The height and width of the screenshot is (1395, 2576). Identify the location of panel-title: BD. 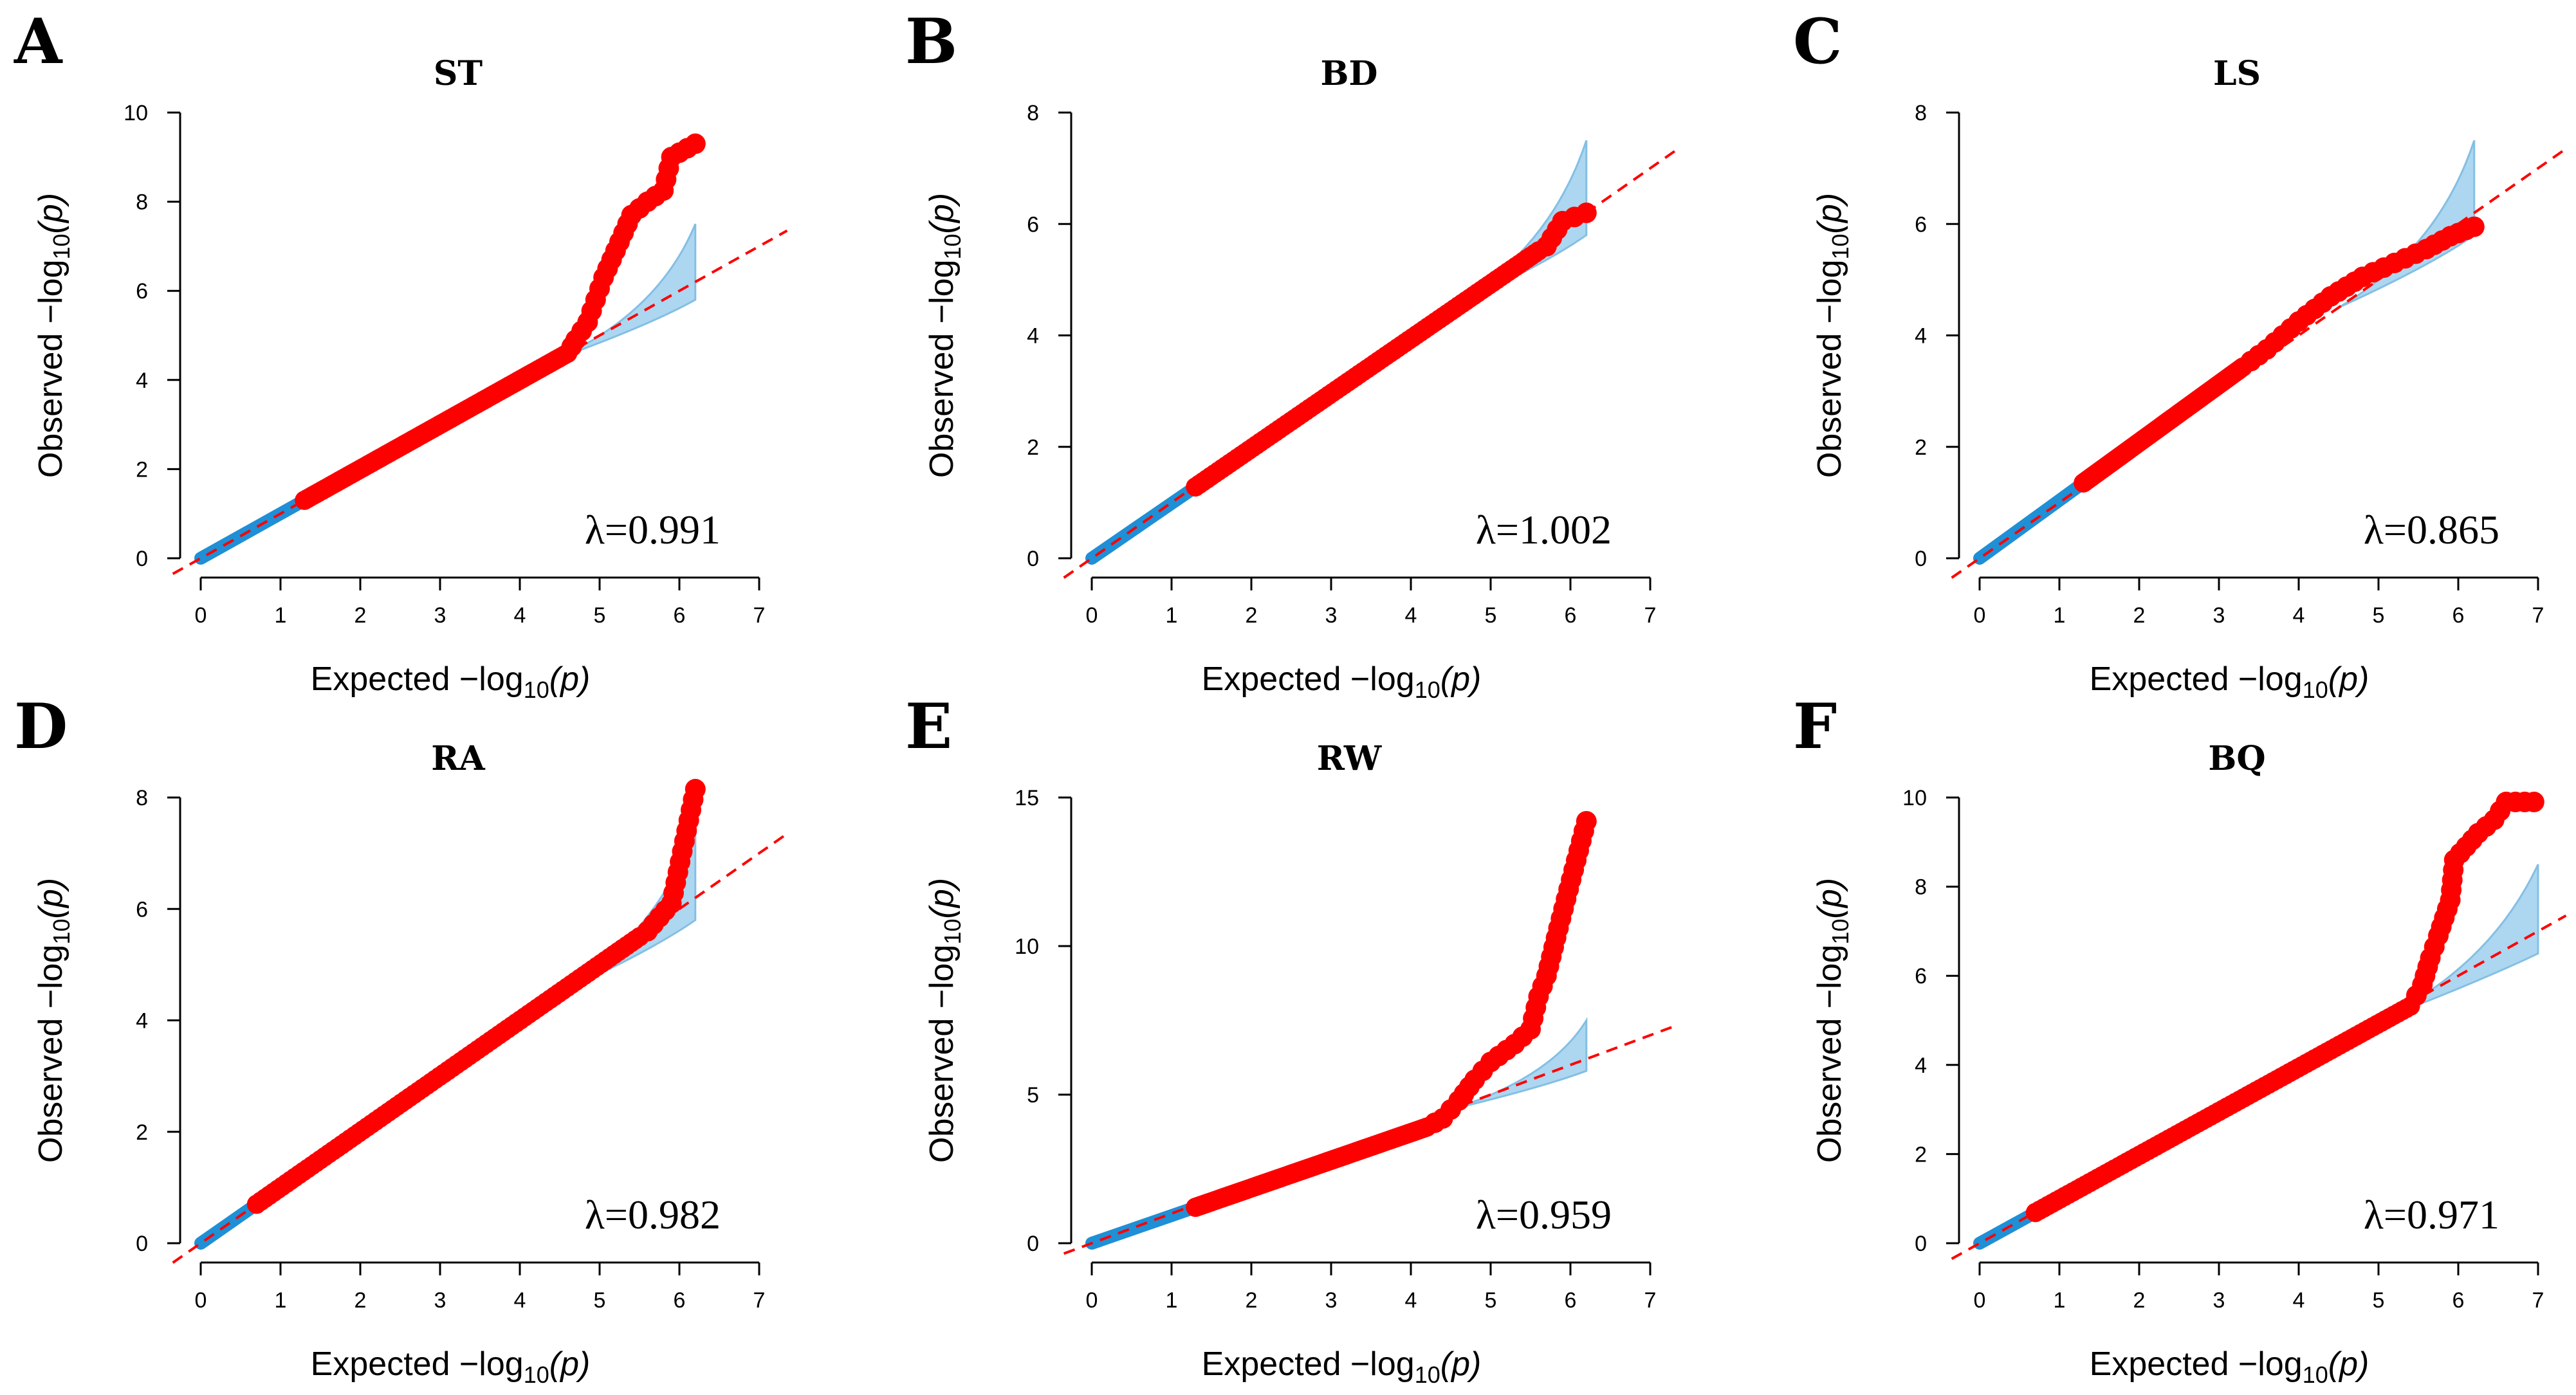
(1348, 73).